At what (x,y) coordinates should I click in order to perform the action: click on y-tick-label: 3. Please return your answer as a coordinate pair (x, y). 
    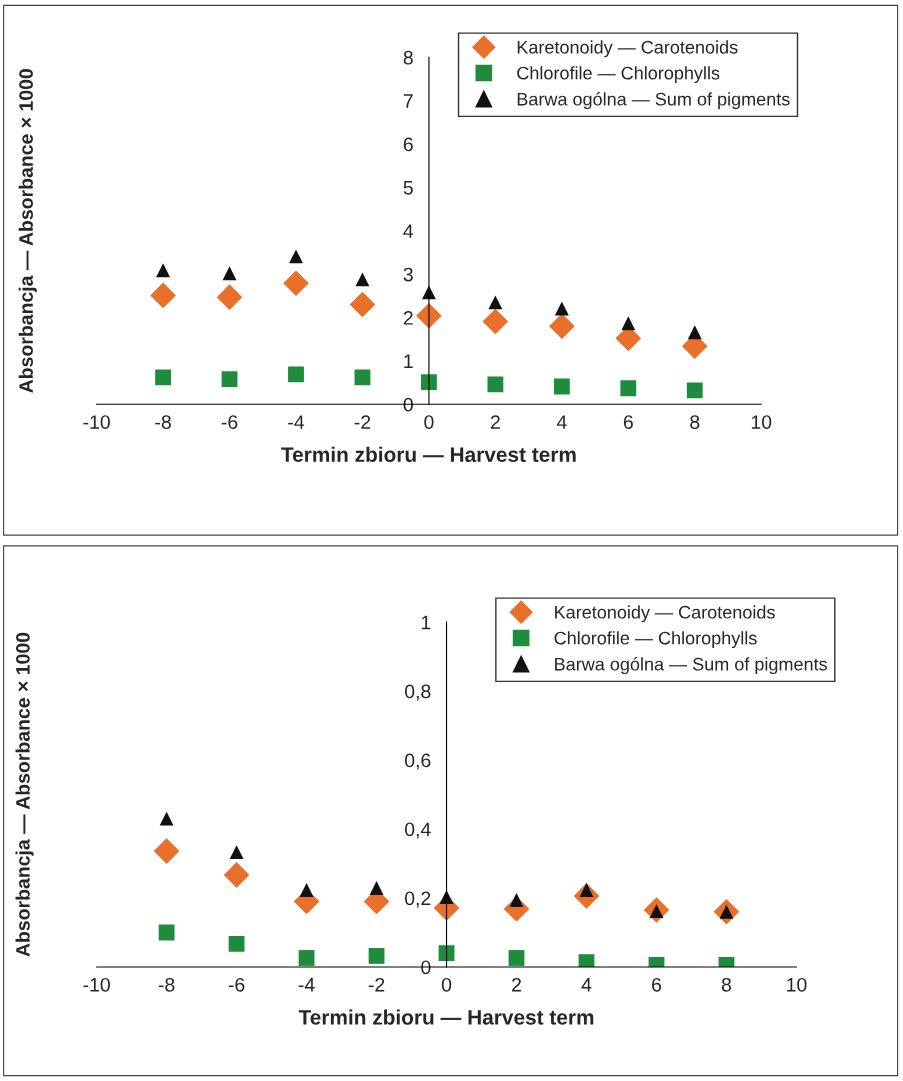
    Looking at the image, I should click on (408, 274).